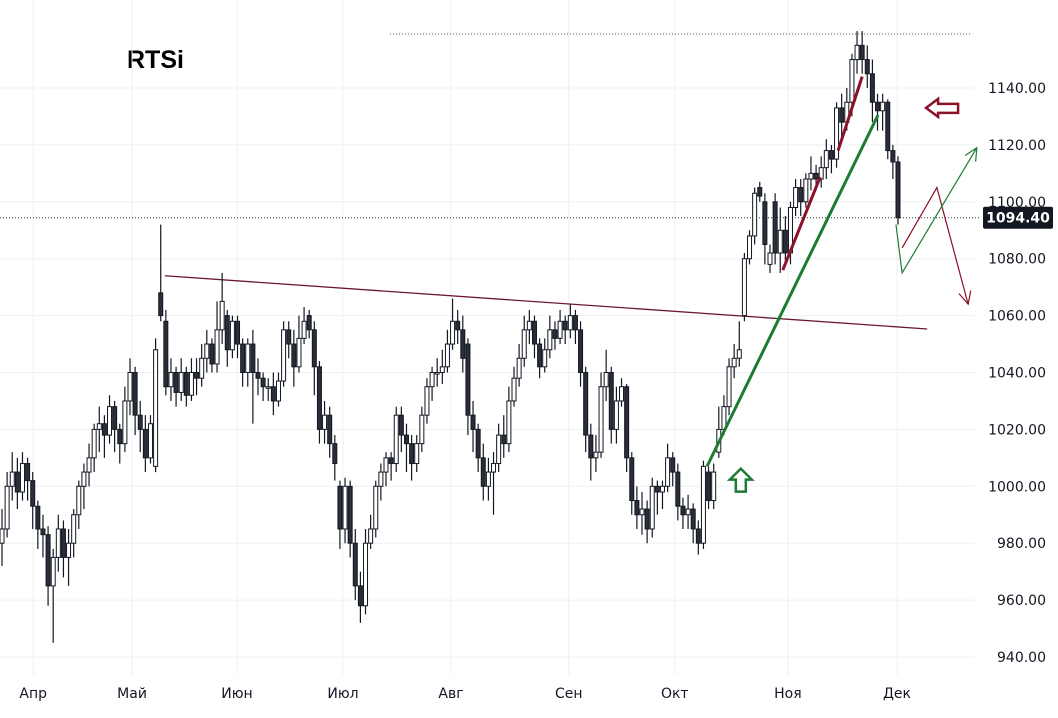  What do you see at coordinates (33, 694) in the screenshot?
I see `x-tick-label: Апр` at bounding box center [33, 694].